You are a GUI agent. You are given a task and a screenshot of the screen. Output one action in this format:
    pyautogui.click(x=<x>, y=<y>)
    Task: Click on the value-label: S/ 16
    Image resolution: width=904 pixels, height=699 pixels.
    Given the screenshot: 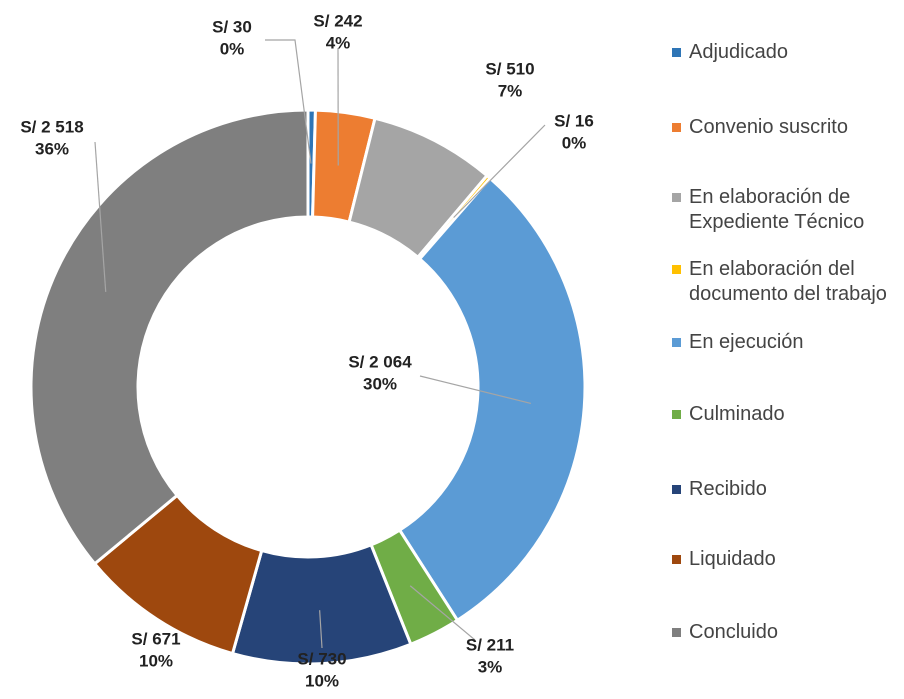 What is the action you would take?
    pyautogui.click(x=574, y=120)
    